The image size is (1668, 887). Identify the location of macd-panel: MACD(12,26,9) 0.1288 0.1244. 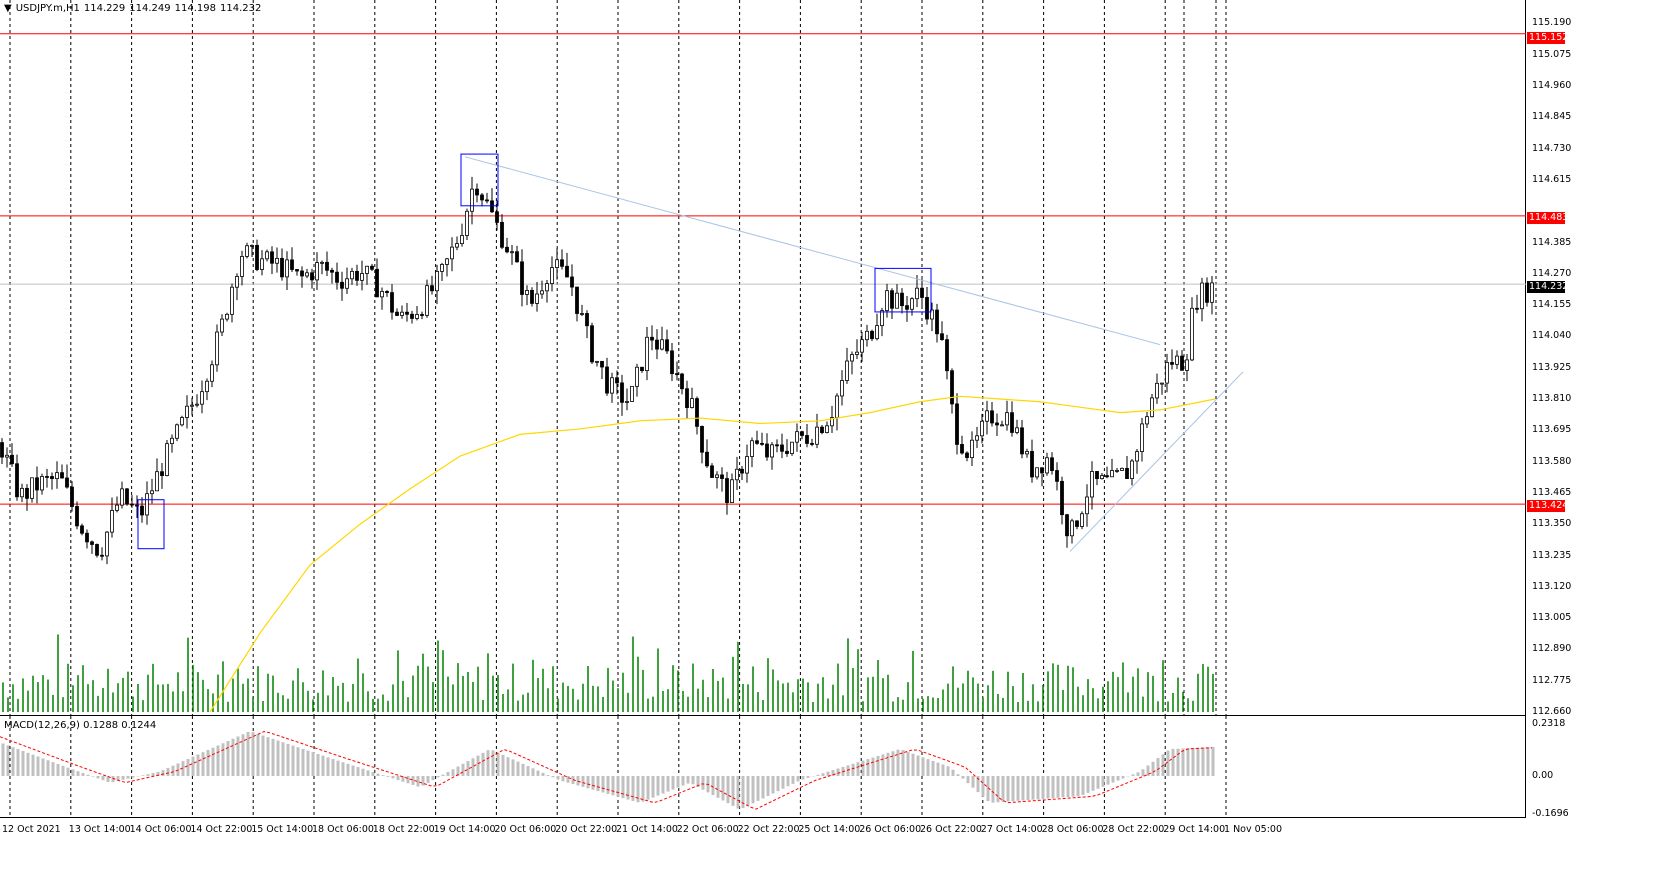
(763, 767).